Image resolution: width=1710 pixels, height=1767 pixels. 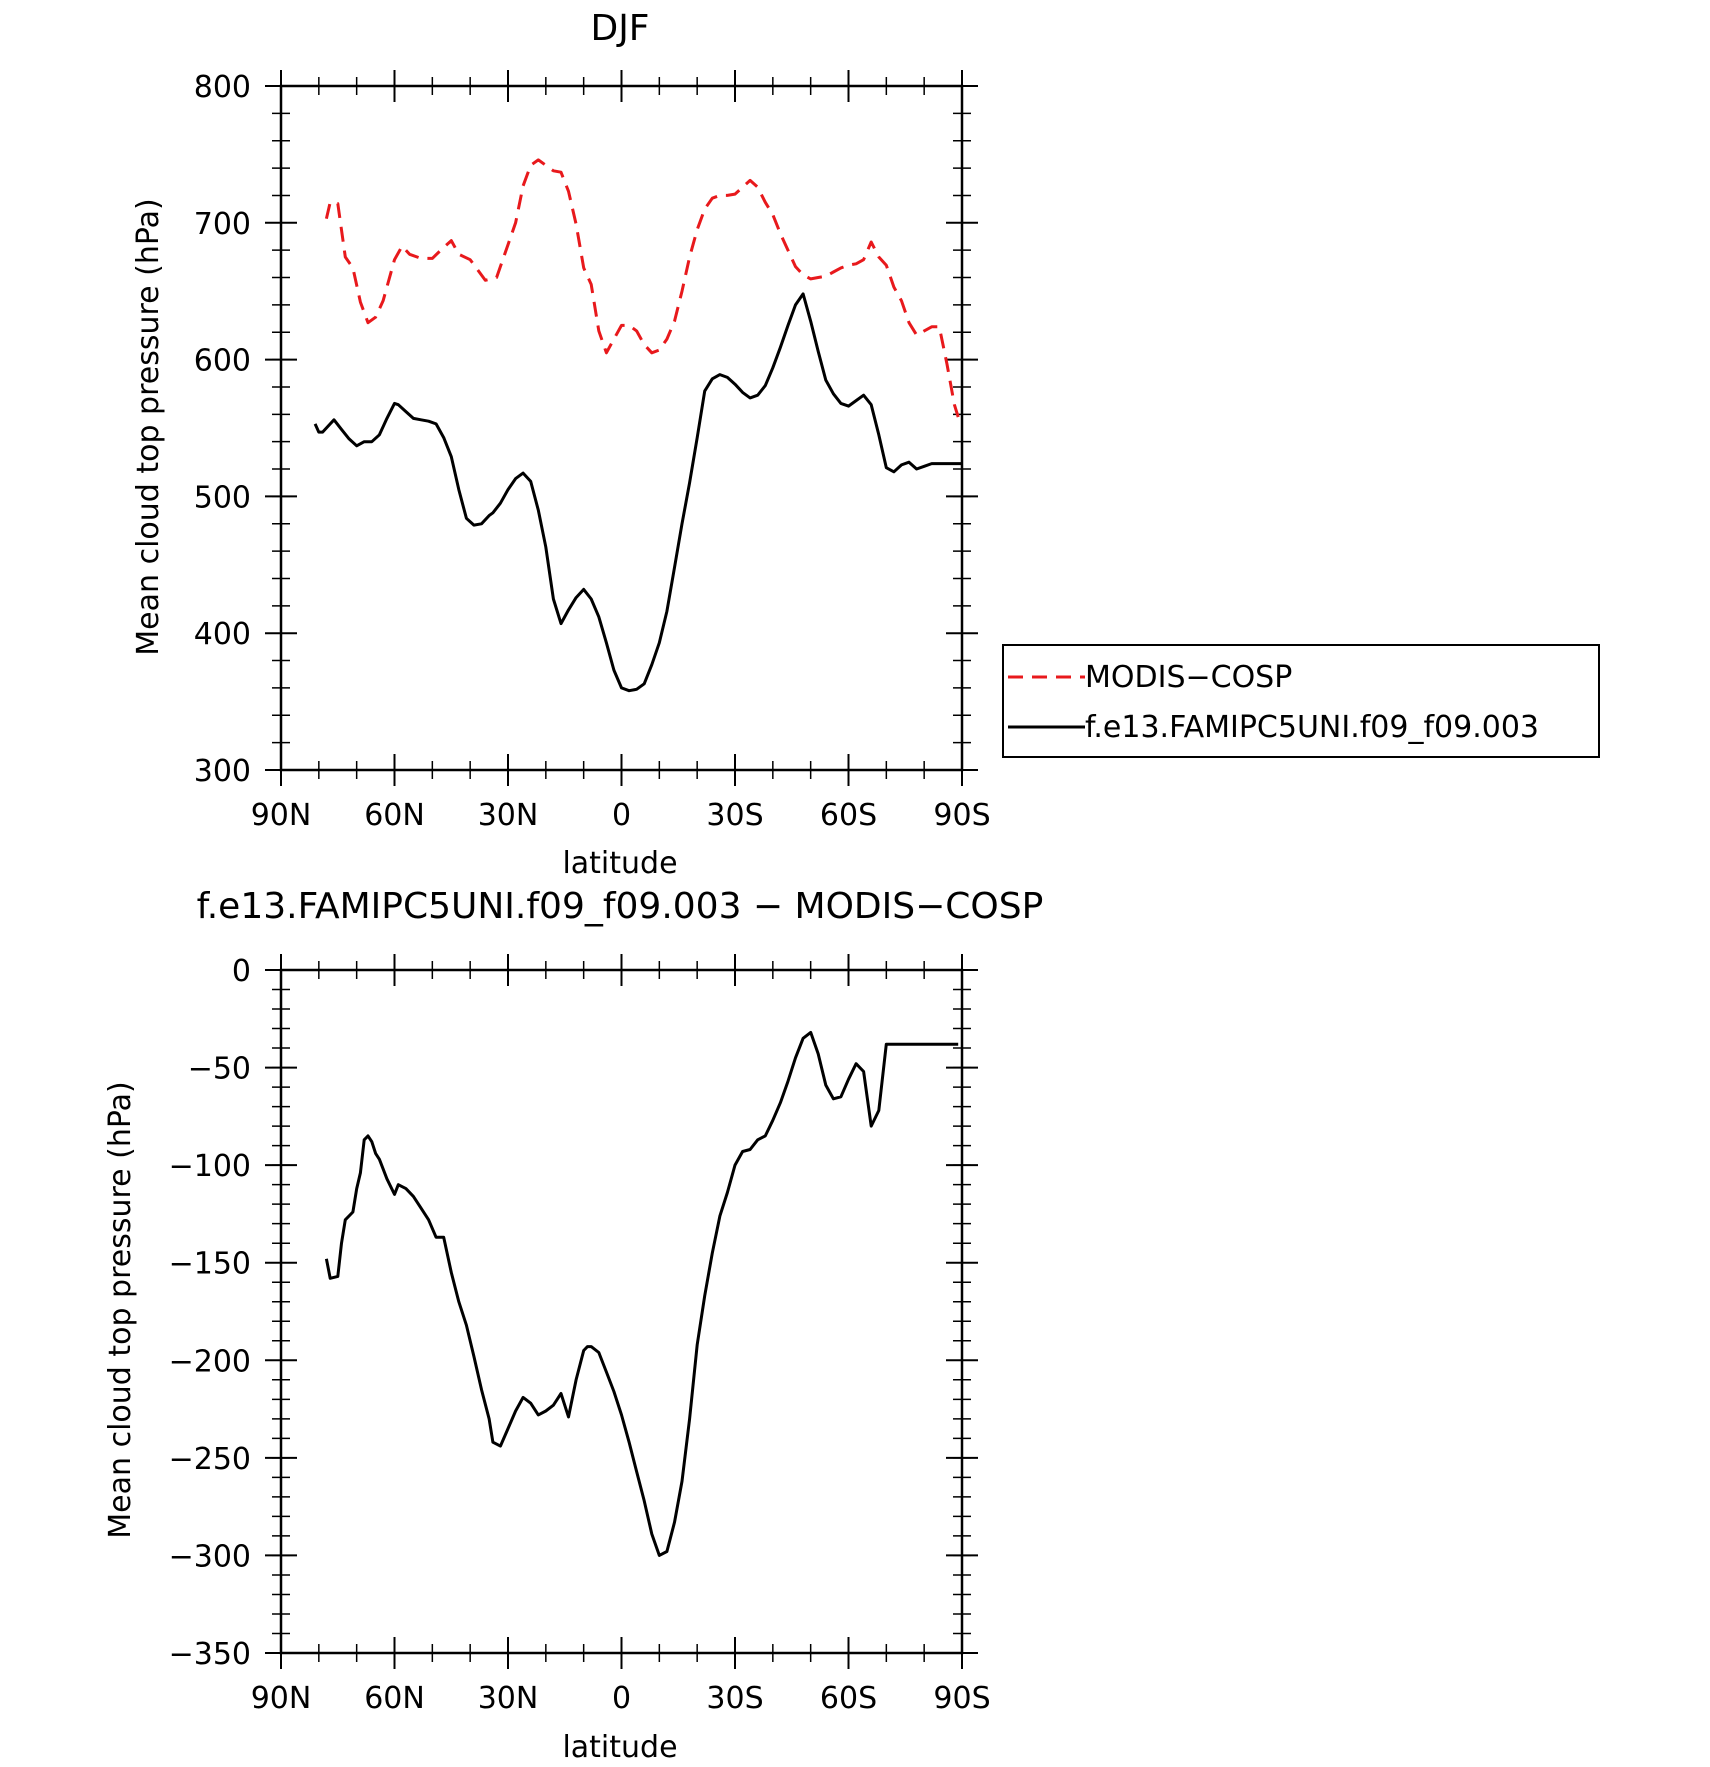 What do you see at coordinates (281, 815) in the screenshot?
I see `top-x-tick-label: 90N` at bounding box center [281, 815].